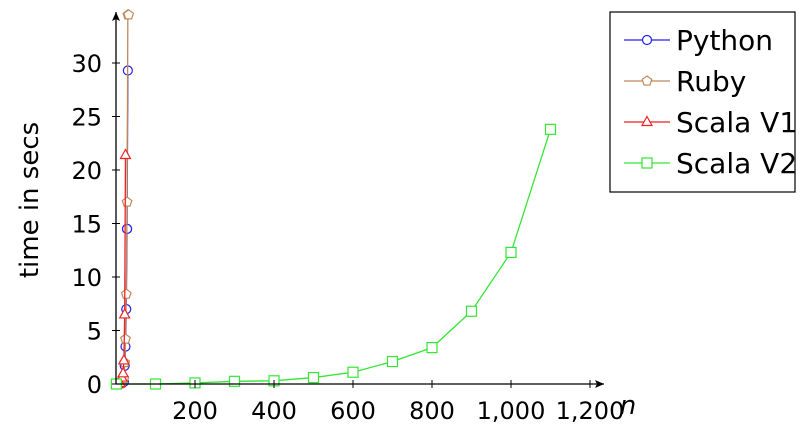 The height and width of the screenshot is (432, 805). What do you see at coordinates (86, 171) in the screenshot?
I see `y-tick-label: 20` at bounding box center [86, 171].